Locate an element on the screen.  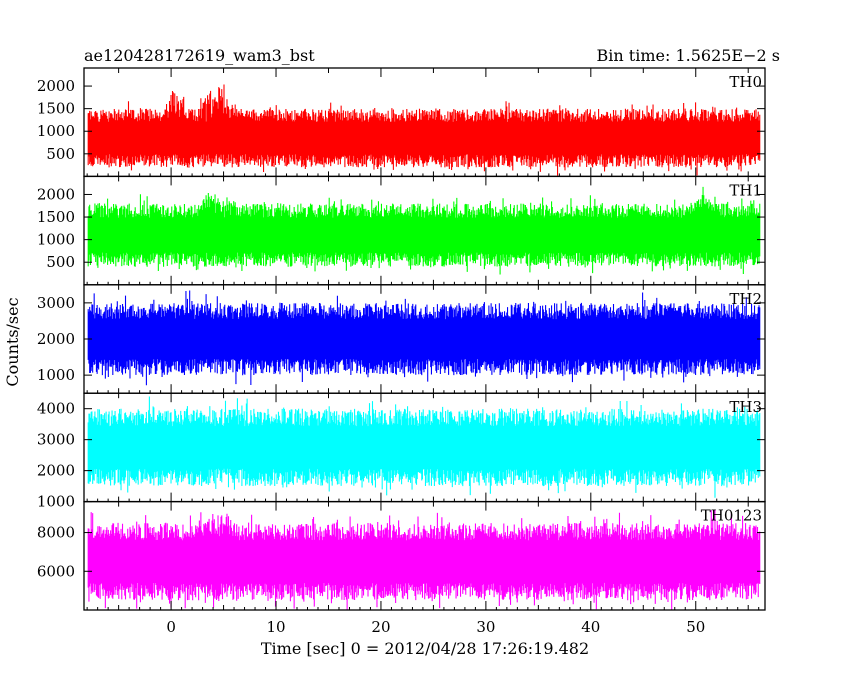
y-tick-label: 8000 is located at coordinates (56, 533).